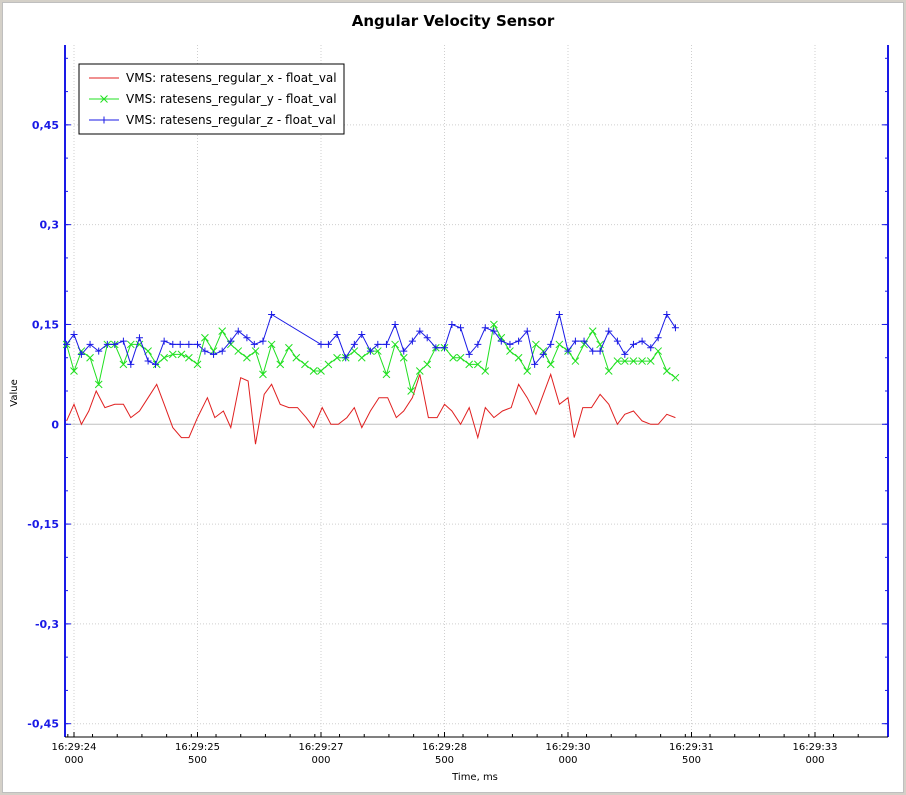 This screenshot has height=795, width=906. I want to click on x-tick-label: 16:29:31, so click(691, 747).